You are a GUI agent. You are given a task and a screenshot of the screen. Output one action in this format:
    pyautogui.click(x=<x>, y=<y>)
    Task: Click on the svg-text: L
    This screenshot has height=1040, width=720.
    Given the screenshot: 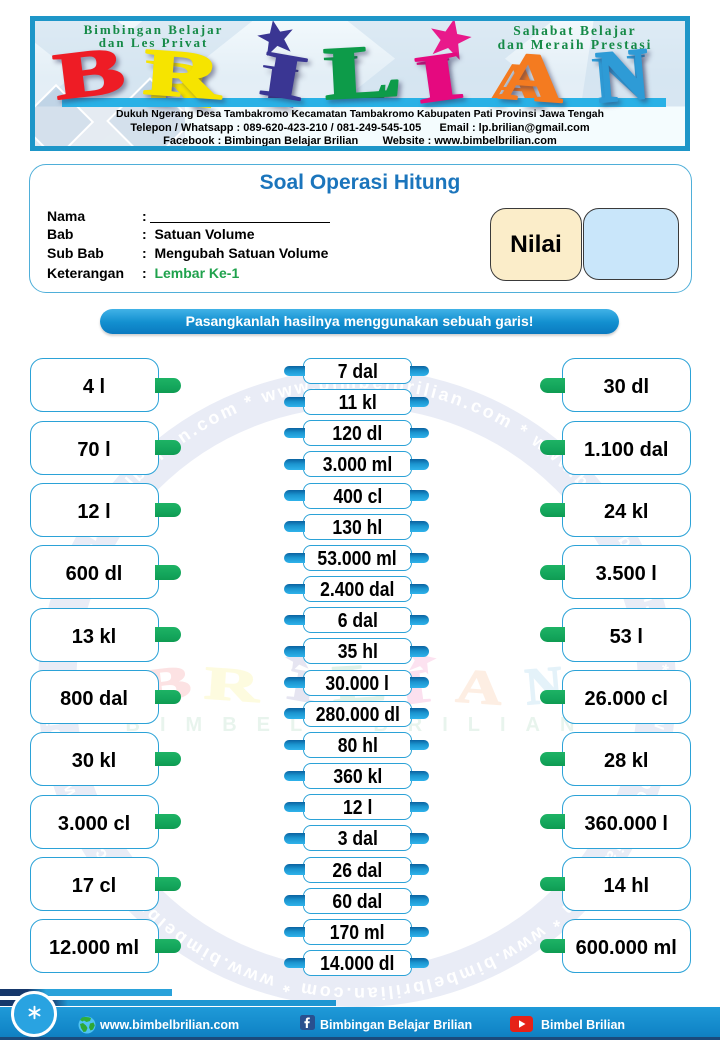 What is the action you would take?
    pyautogui.click(x=363, y=72)
    